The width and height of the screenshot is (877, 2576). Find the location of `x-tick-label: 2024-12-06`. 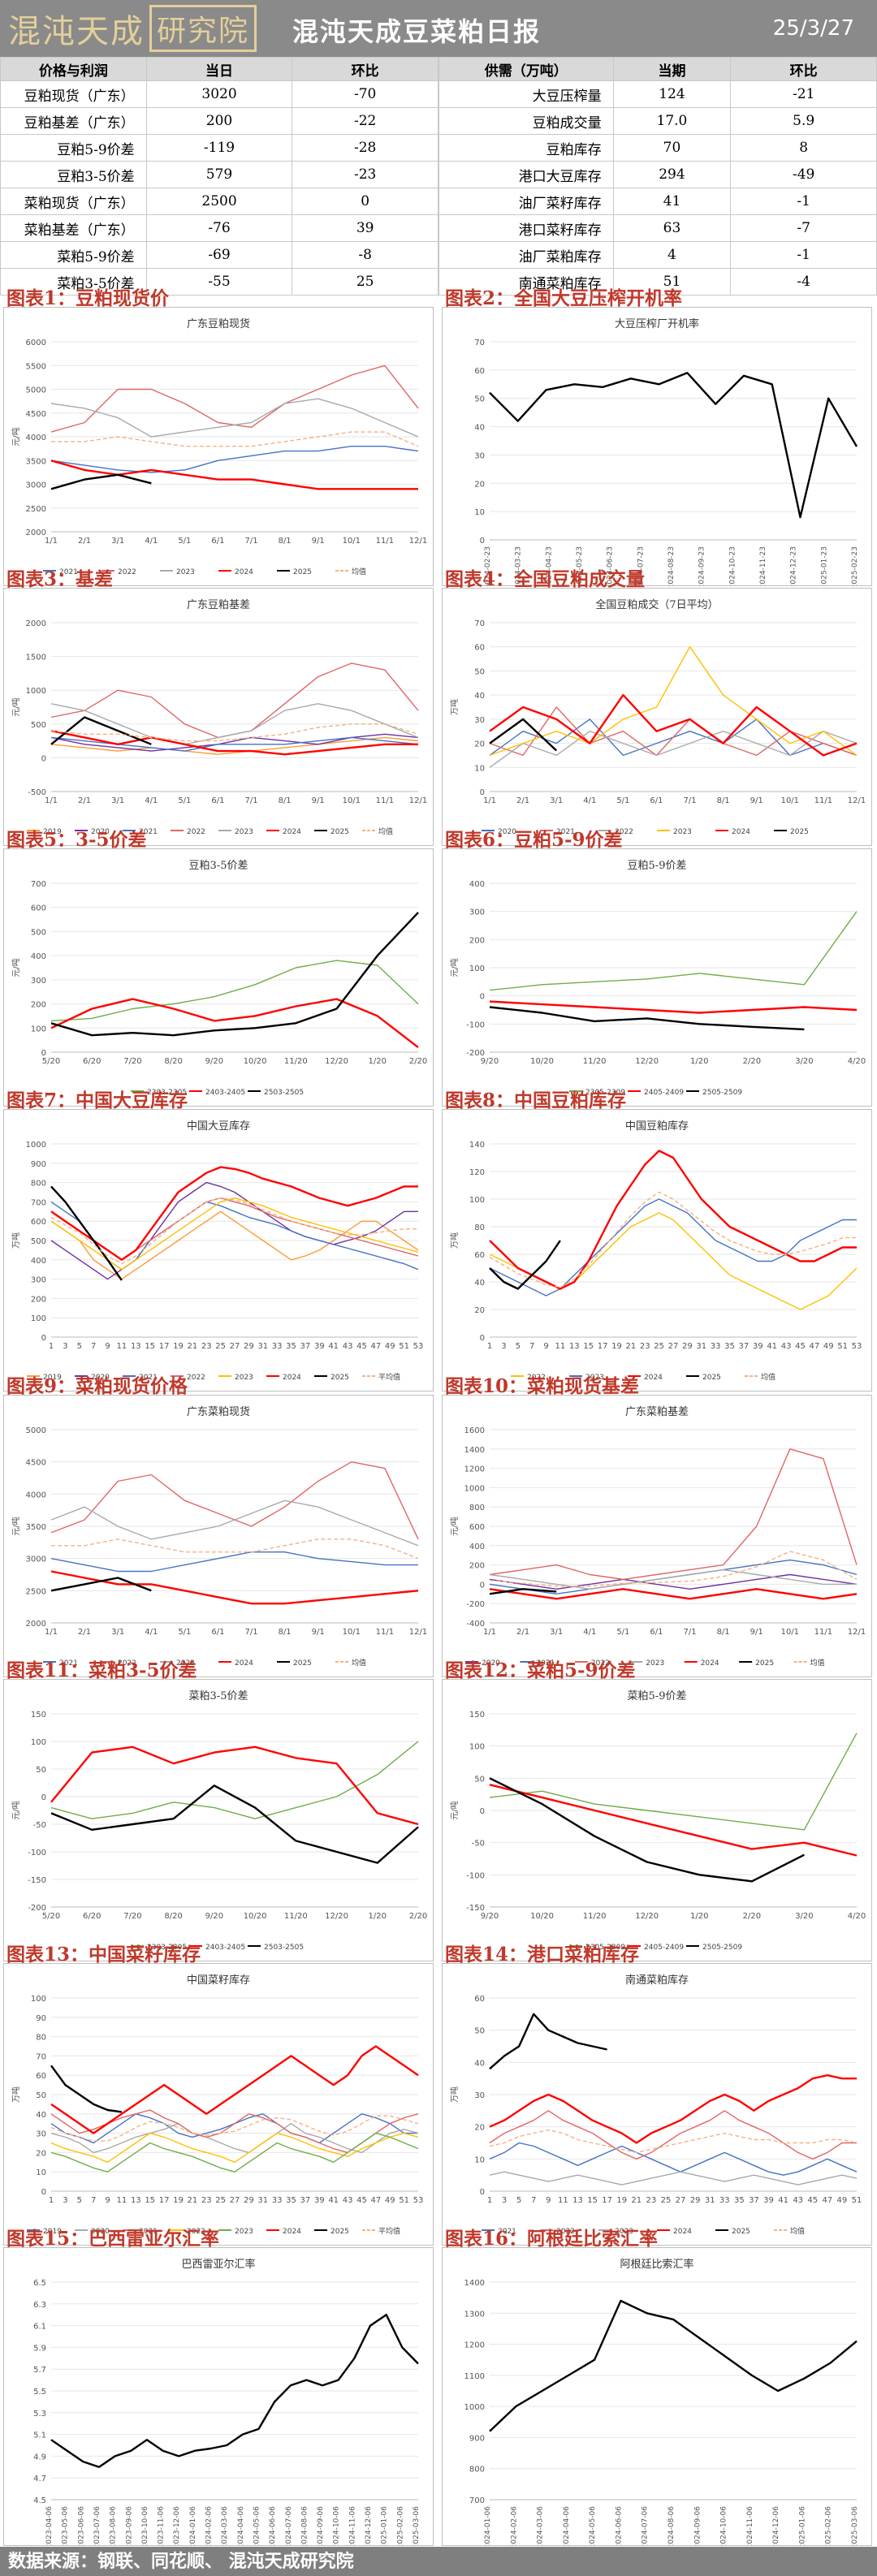

x-tick-label: 2024-12-06 is located at coordinates (776, 2525).